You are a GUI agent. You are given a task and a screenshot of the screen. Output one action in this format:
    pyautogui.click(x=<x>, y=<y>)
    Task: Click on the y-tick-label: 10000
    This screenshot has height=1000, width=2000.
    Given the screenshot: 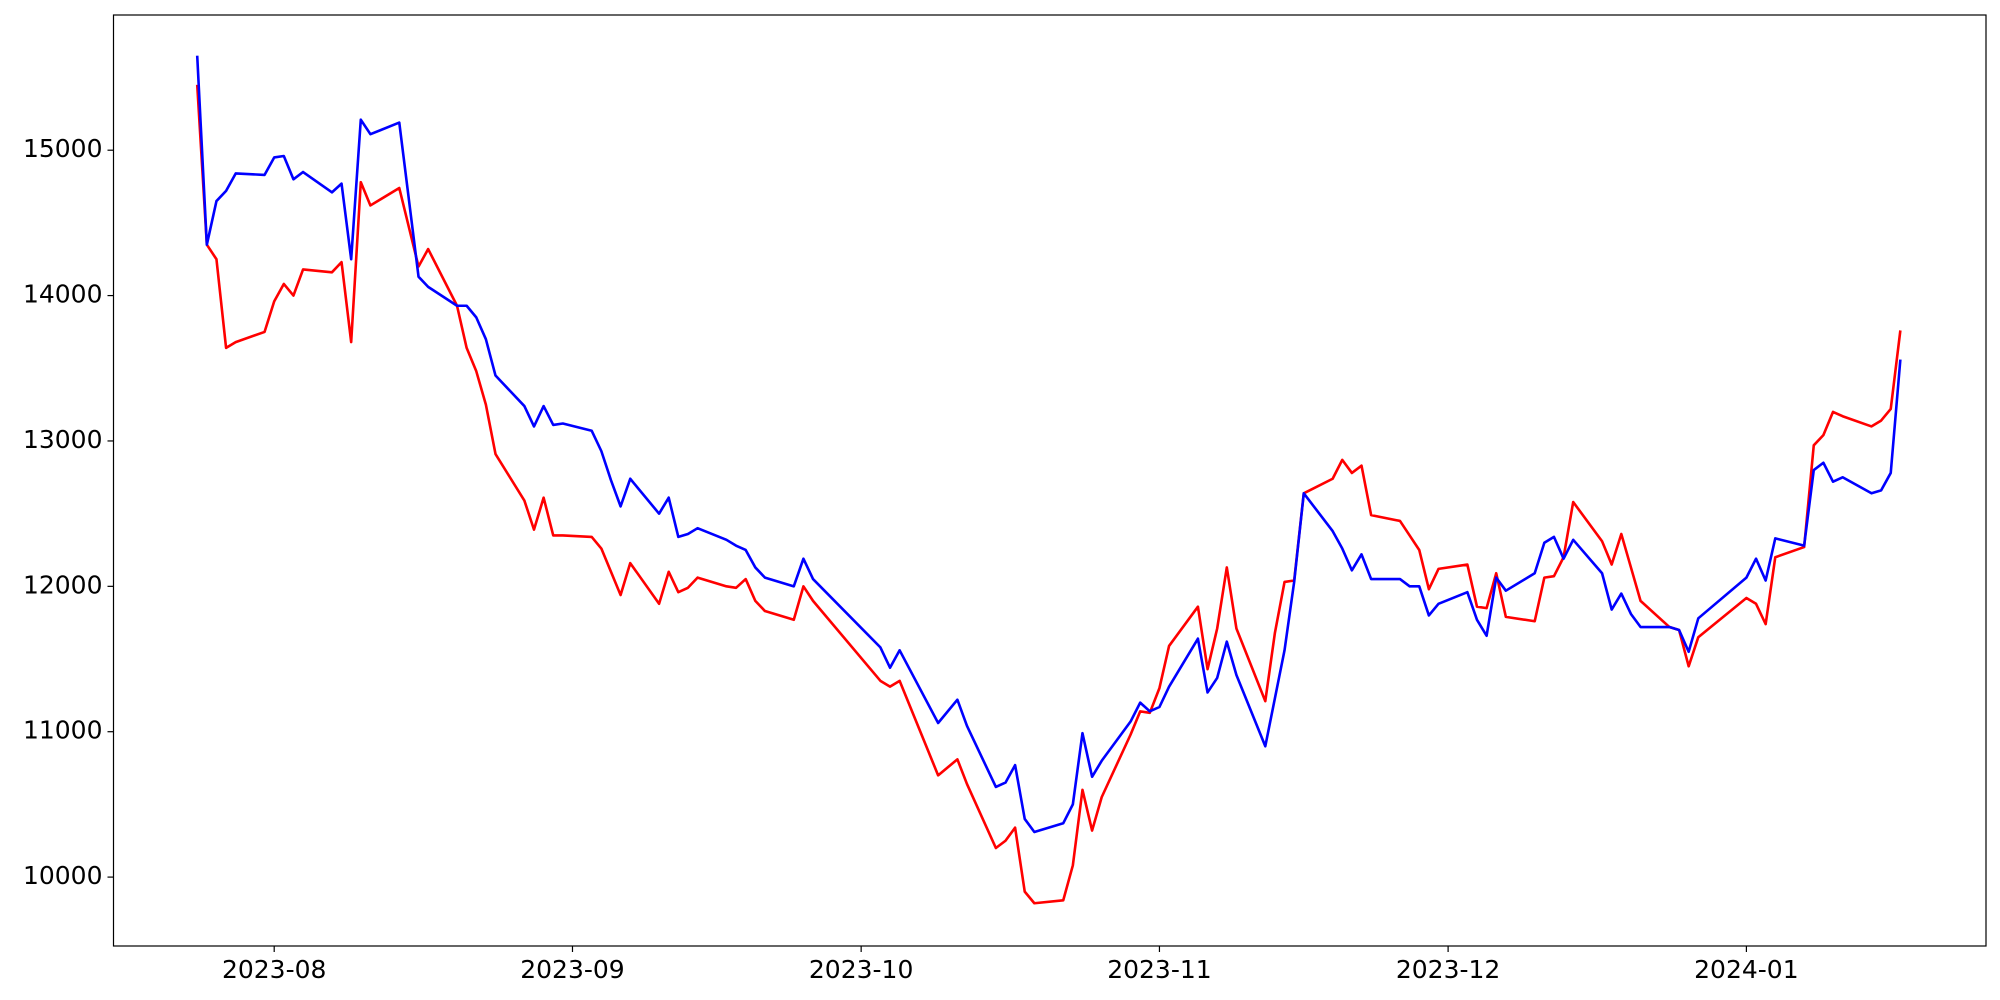 What is the action you would take?
    pyautogui.click(x=63, y=875)
    